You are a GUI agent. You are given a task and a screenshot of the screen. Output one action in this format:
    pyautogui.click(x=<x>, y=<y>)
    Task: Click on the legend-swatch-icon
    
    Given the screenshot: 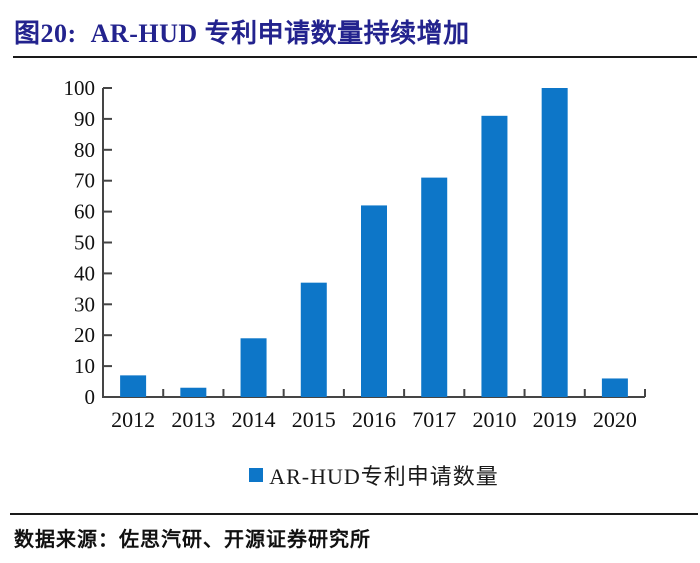 What is the action you would take?
    pyautogui.click(x=256, y=475)
    